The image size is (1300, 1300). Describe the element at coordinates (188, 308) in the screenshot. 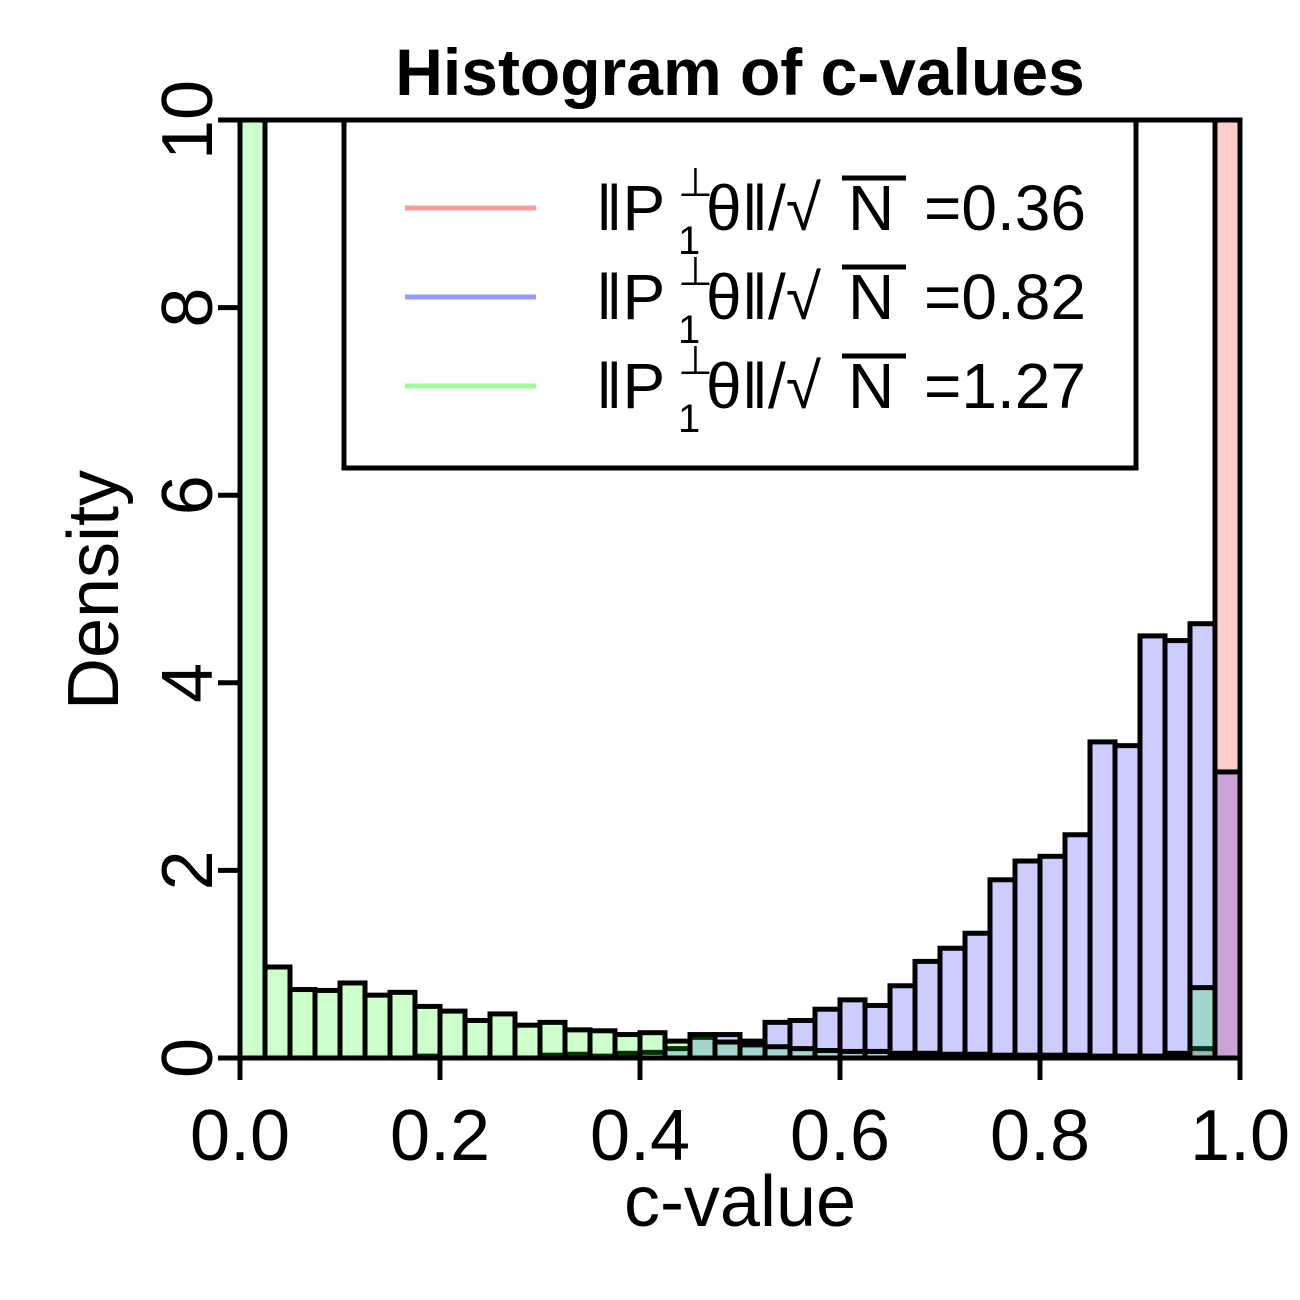

I see `y-tick-label: 8` at that location.